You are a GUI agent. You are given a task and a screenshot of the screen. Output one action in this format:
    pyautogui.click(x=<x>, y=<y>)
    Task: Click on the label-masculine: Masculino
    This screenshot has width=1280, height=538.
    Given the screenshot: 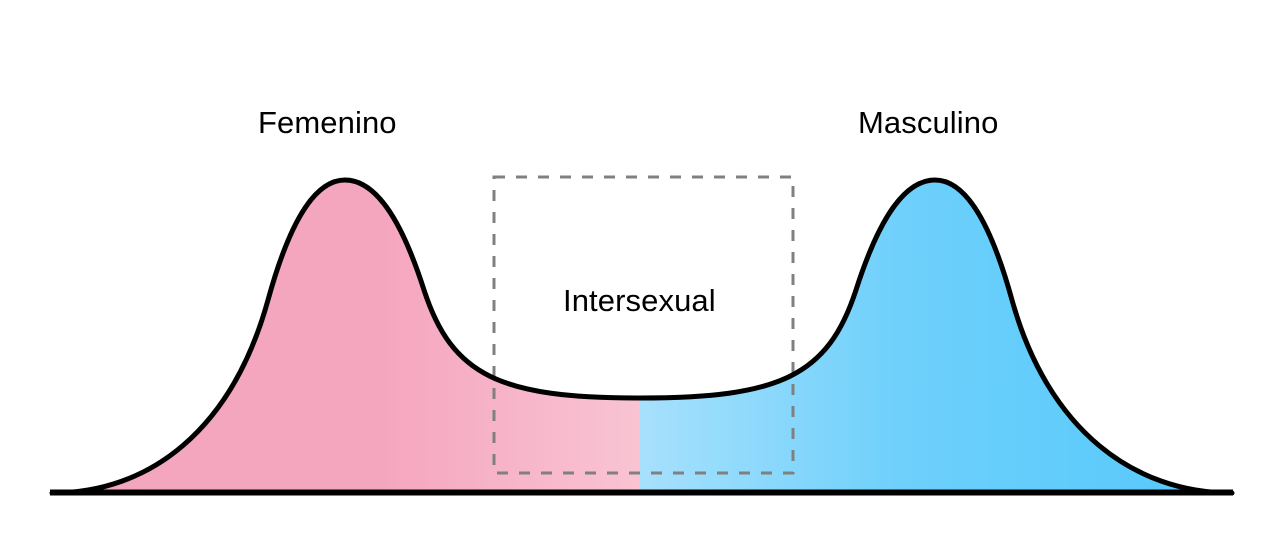 What is the action you would take?
    pyautogui.click(x=928, y=122)
    